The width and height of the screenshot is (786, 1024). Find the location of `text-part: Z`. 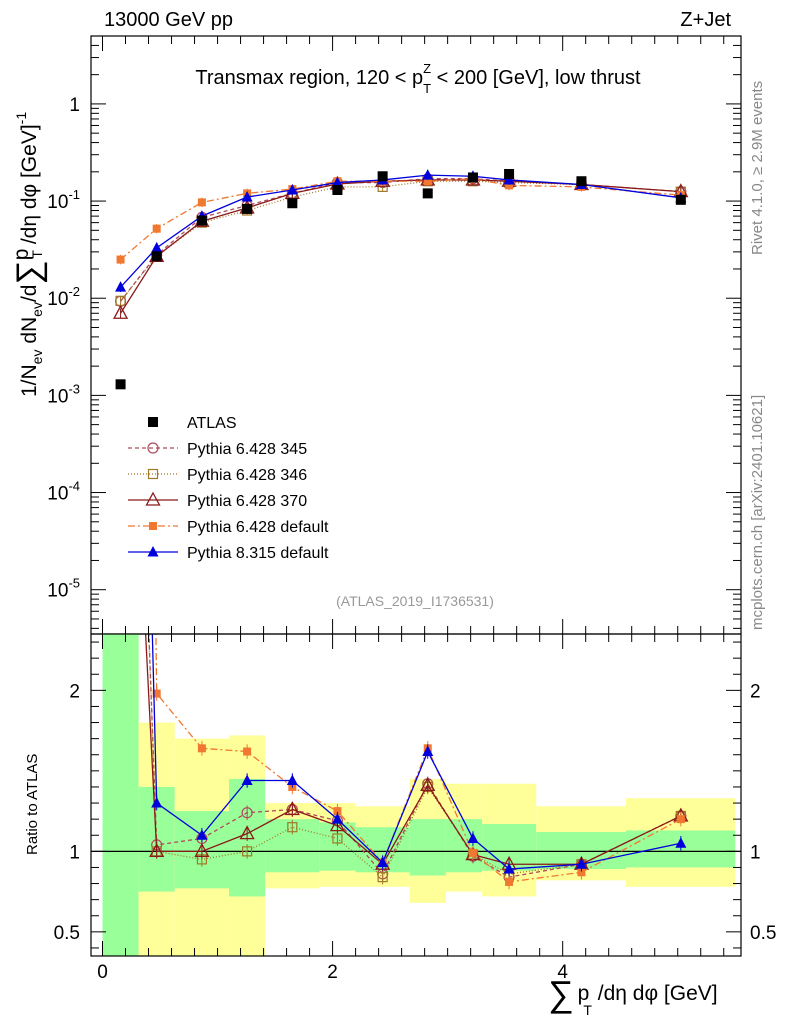

text-part: Z is located at coordinates (427, 68).